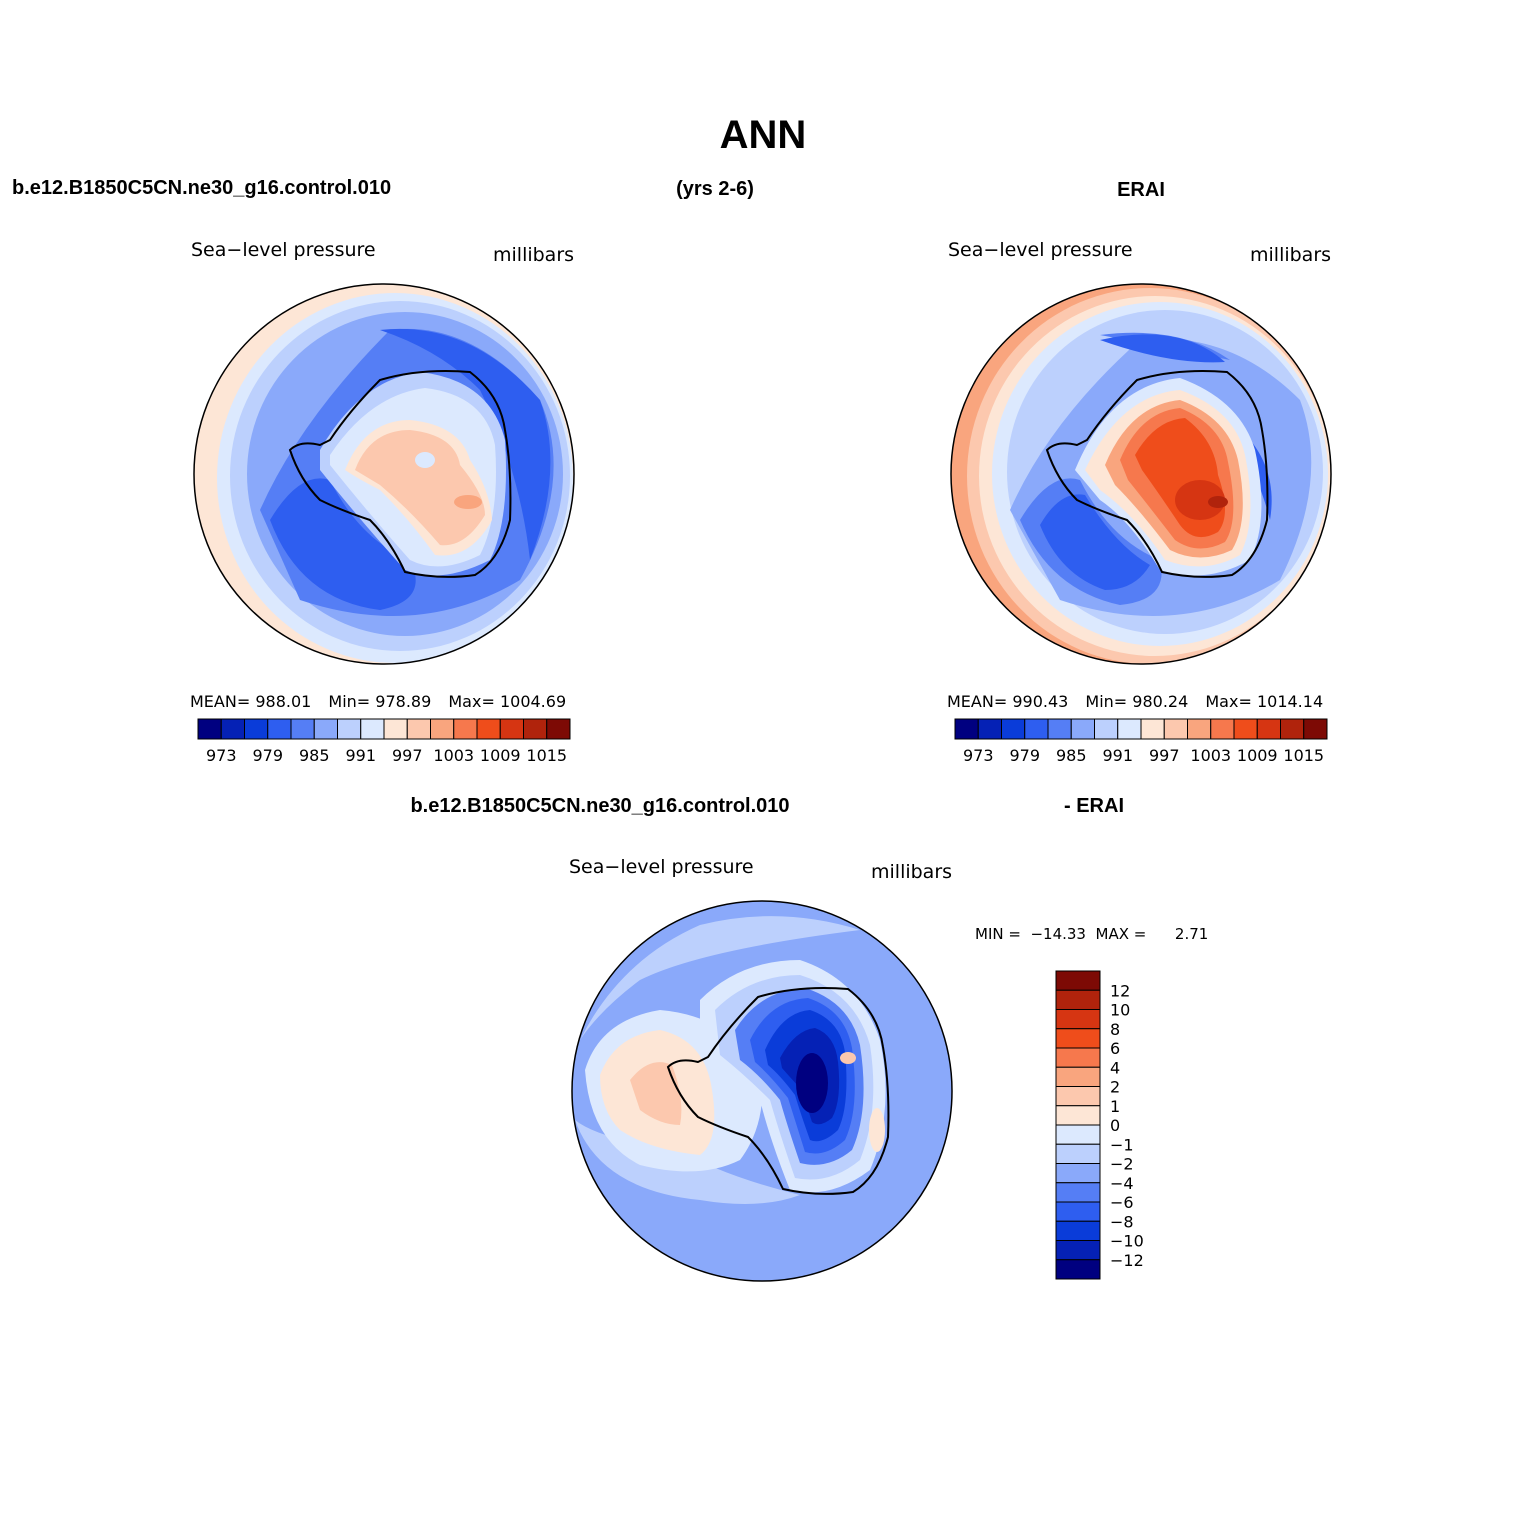  What do you see at coordinates (763, 135) in the screenshot?
I see `figure-title: ANN` at bounding box center [763, 135].